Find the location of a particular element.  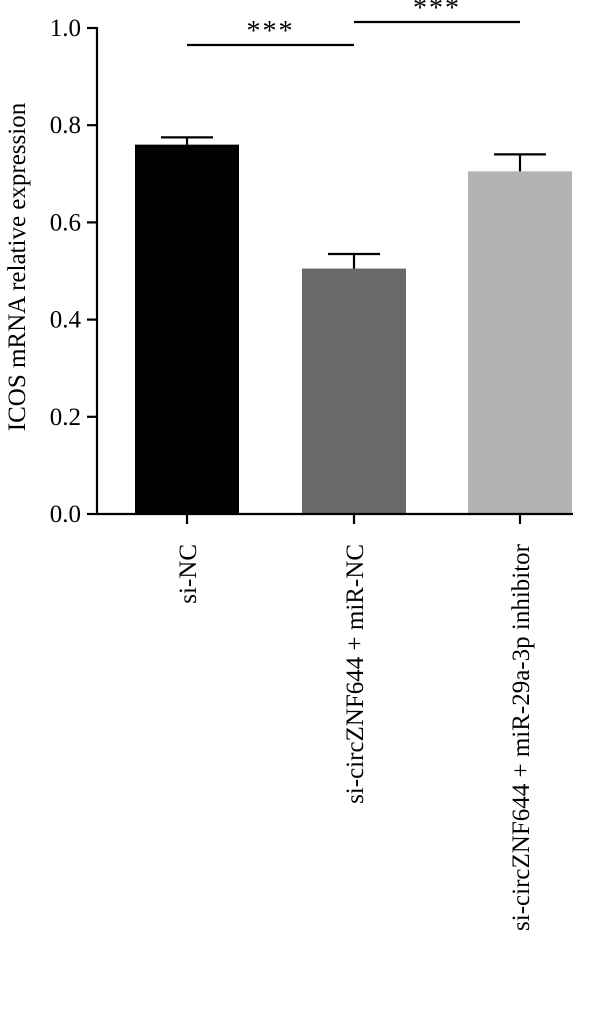

y-tick-label-5: 1.0 is located at coordinates (65, 28).